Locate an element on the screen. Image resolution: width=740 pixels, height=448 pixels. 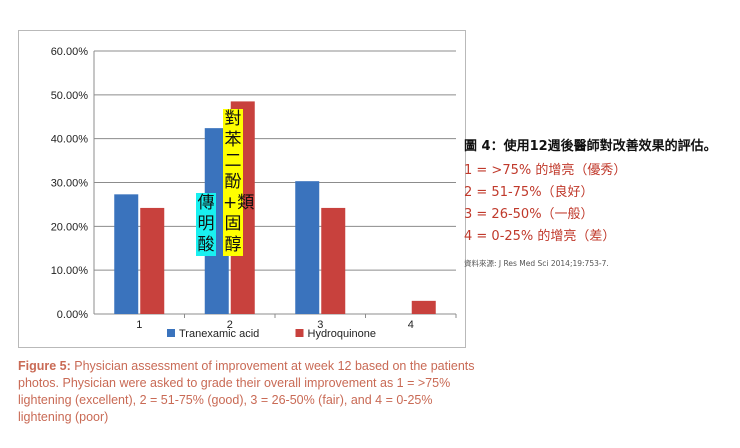
x-tick-label: 1 is located at coordinates (139, 325).